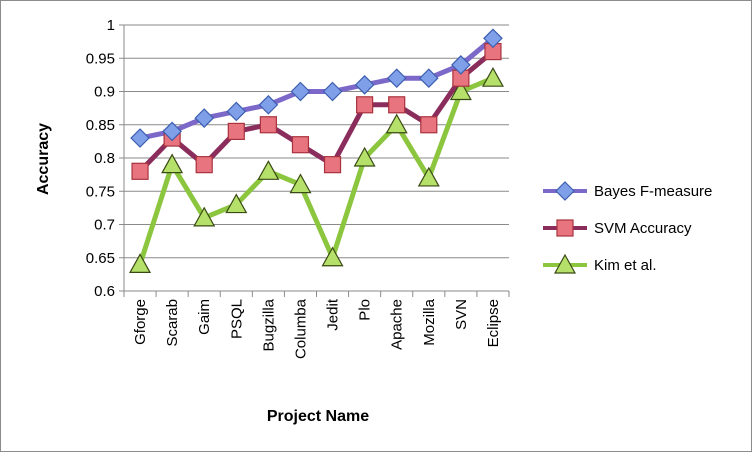 This screenshot has height=456, width=752. Describe the element at coordinates (104, 158) in the screenshot. I see `y-tick-label: 0.8` at that location.